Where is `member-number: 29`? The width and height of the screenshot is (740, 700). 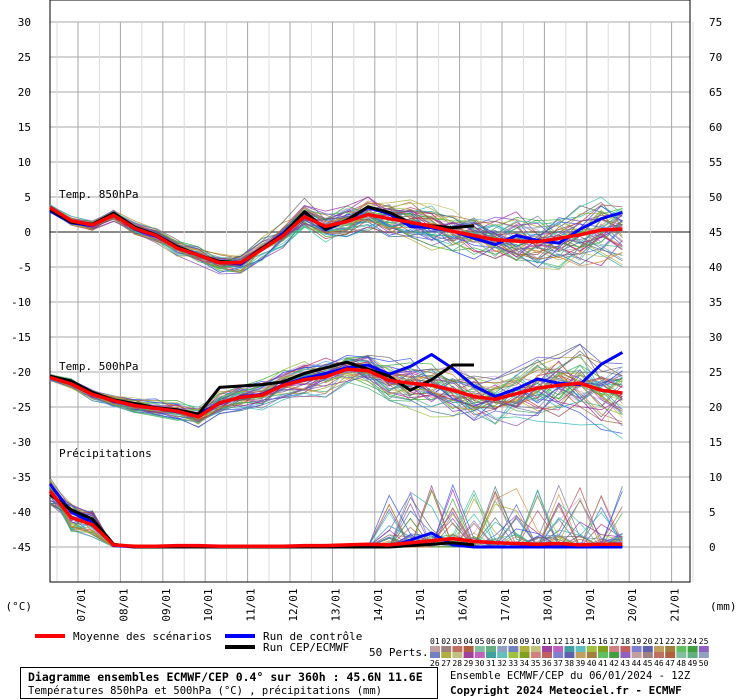
member-number: 29 is located at coordinates (469, 663).